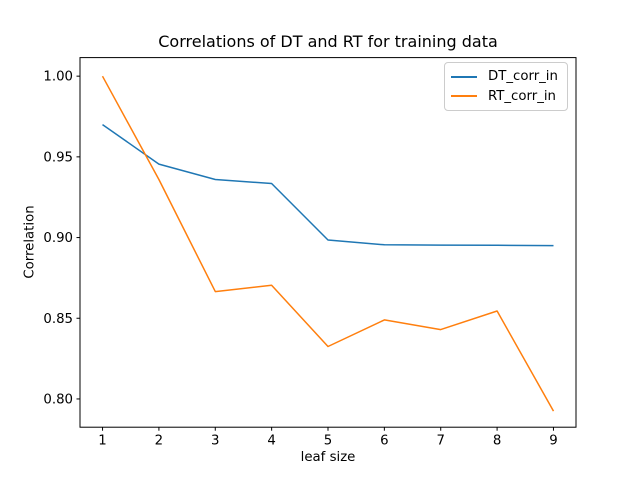  I want to click on y-tick-label: 0.85, so click(58, 319).